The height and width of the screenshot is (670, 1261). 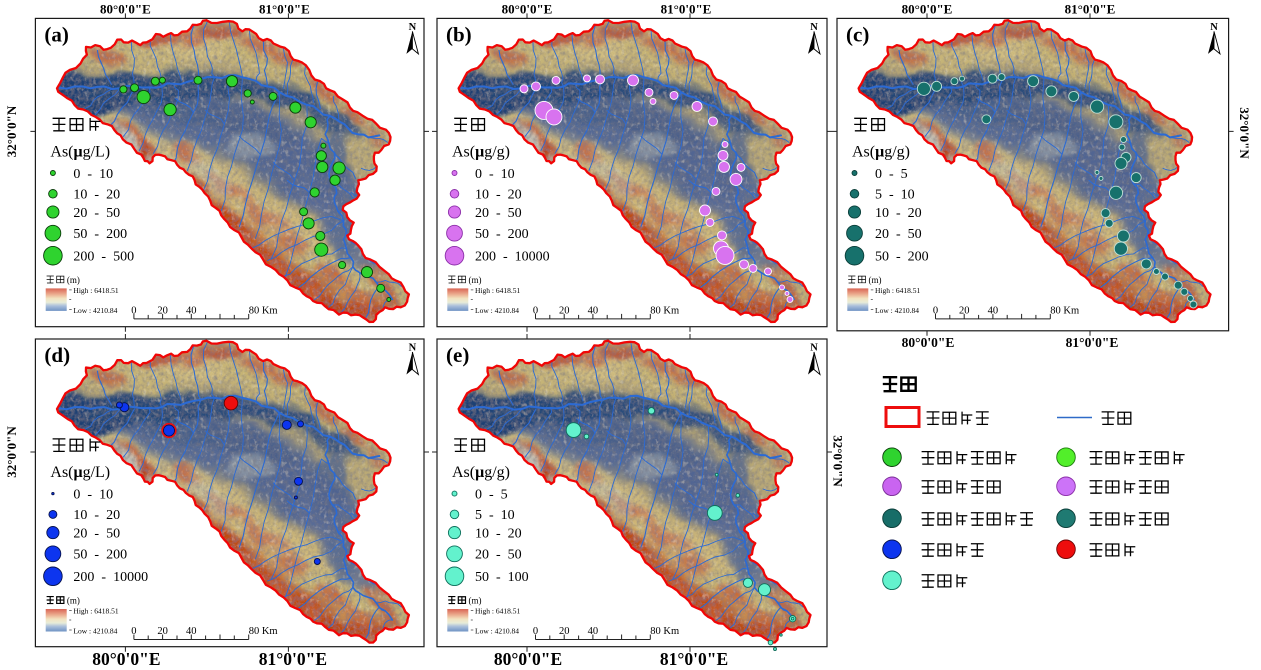 I want to click on svg-text: 200 - 500, so click(x=103, y=257).